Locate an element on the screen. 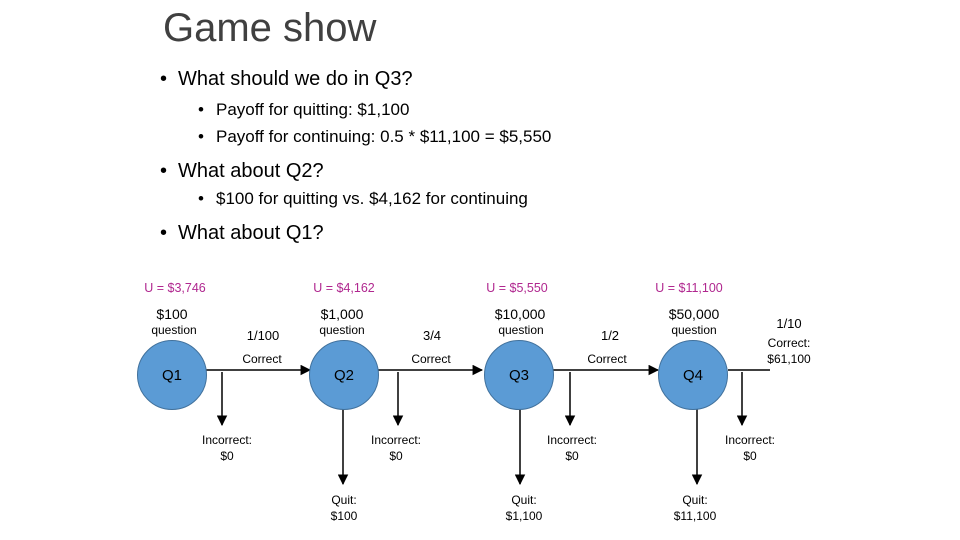 This screenshot has width=960, height=540. prob-q1: 1/100 is located at coordinates (263, 335).